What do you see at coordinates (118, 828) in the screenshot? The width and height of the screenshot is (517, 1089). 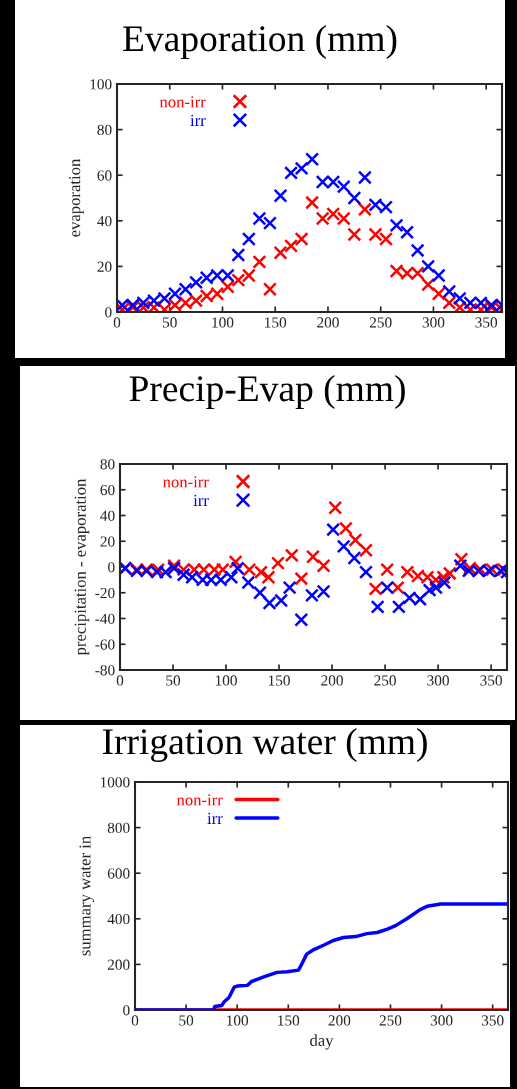 I see `y-tick-label: 800` at bounding box center [118, 828].